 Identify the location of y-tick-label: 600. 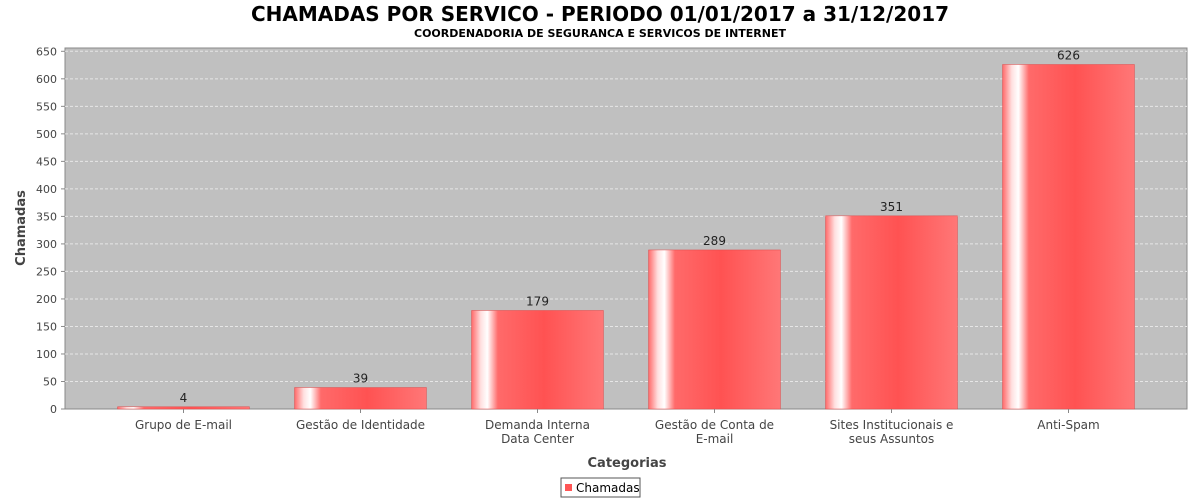
(46, 79).